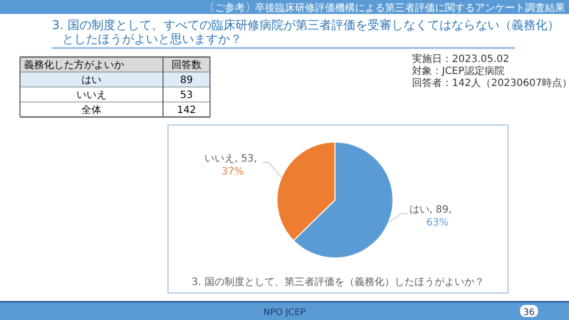  I want to click on table: 義務化した方がよいか 回答数 はい 89 いいえ 53 全体 142, so click(115, 87).